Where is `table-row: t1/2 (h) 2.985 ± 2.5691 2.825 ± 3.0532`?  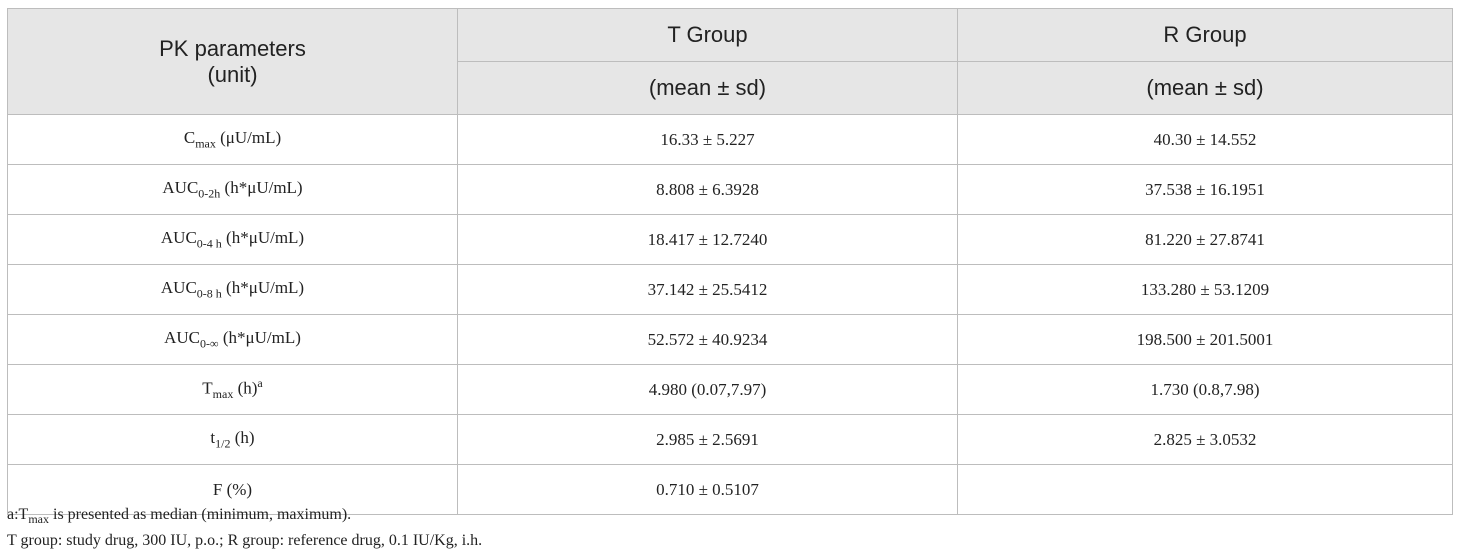
table-row: t1/2 (h) 2.985 ± 2.5691 2.825 ± 3.0532 is located at coordinates (730, 439).